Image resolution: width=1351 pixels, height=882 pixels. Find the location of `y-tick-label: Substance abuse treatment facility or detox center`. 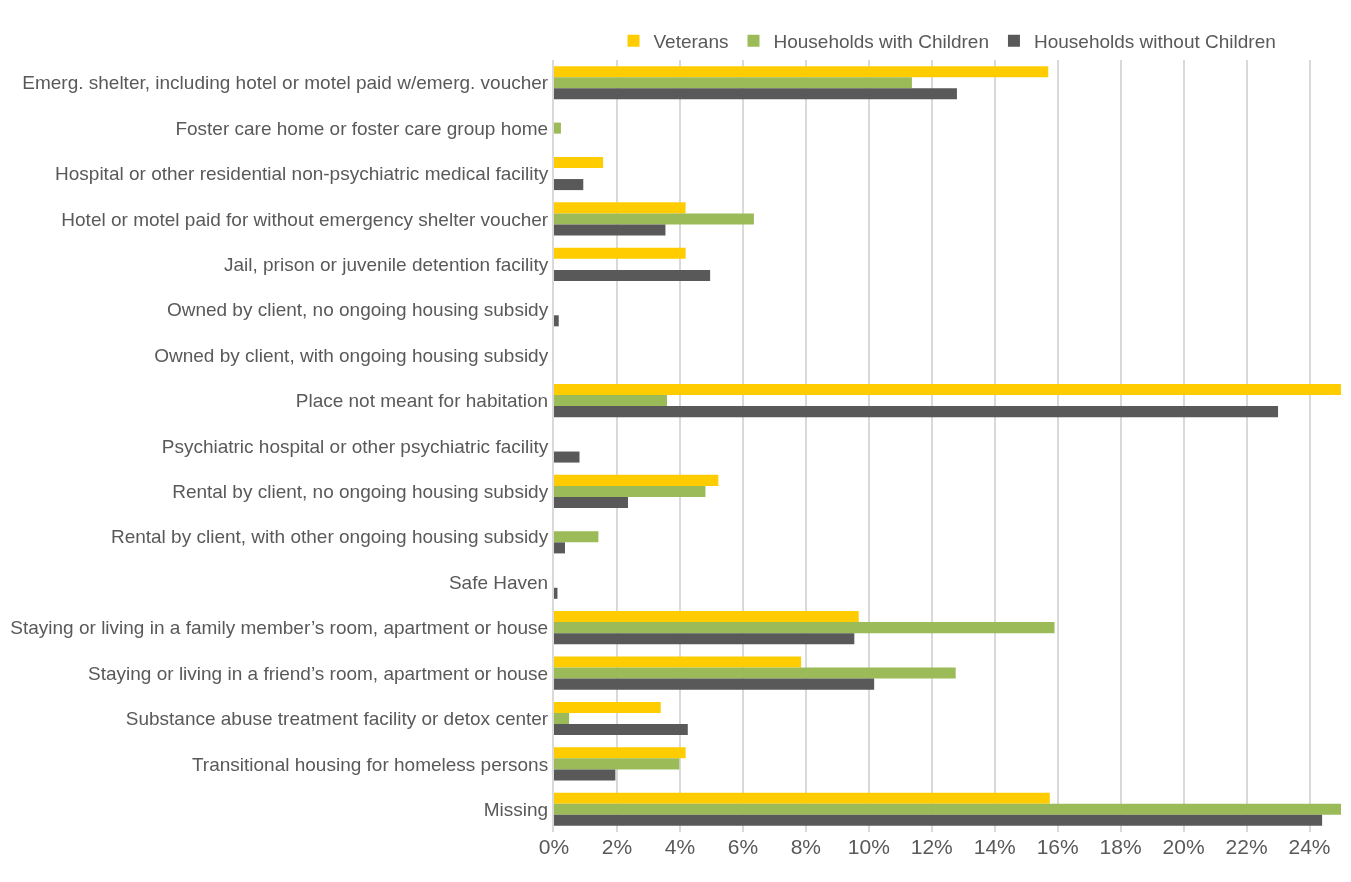

y-tick-label: Substance abuse treatment facility or detox center is located at coordinates (337, 719).